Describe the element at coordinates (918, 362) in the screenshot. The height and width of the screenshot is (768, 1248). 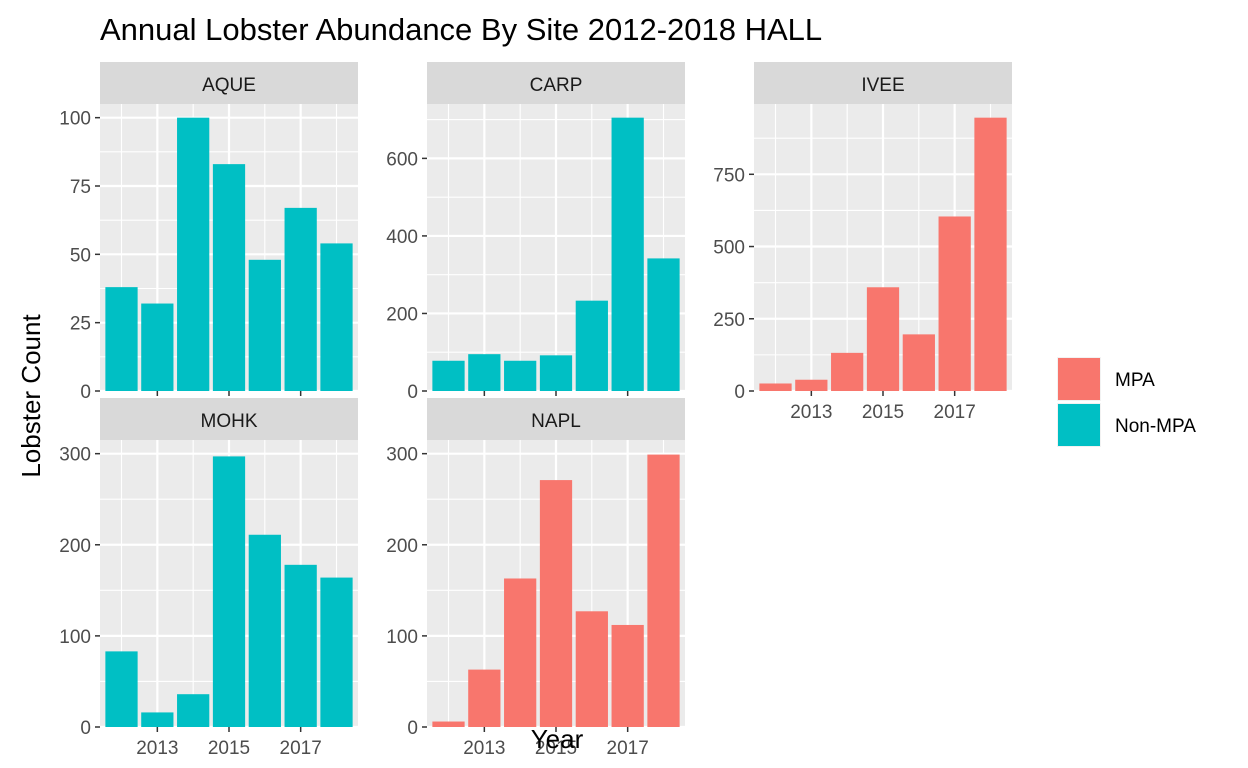
I see `bar-ivee-2016` at that location.